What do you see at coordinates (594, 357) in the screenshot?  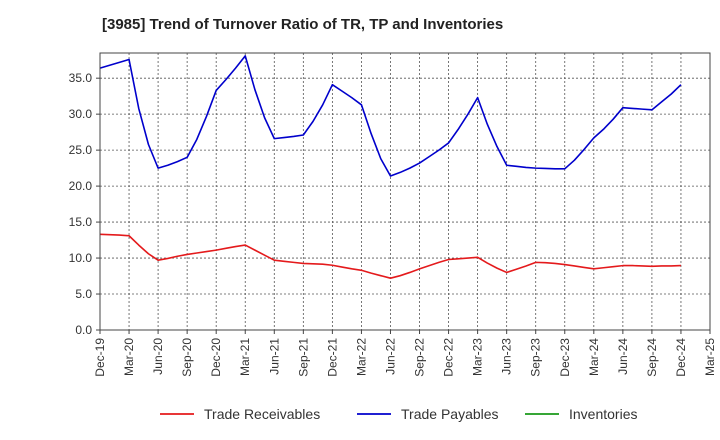 I see `x-tick-label: Mar-24` at bounding box center [594, 357].